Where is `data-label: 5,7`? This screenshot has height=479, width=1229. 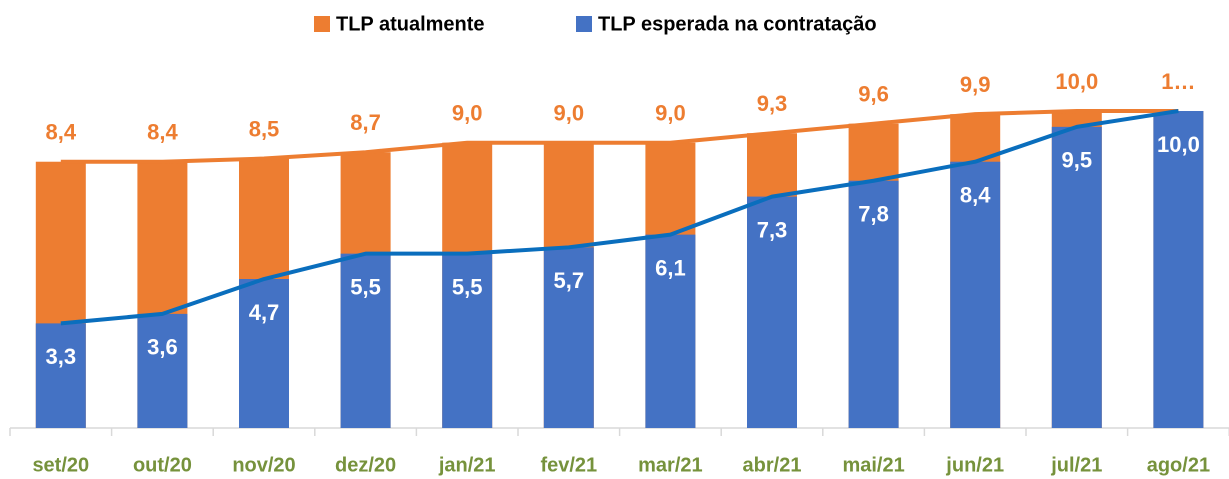
data-label: 5,7 is located at coordinates (569, 280).